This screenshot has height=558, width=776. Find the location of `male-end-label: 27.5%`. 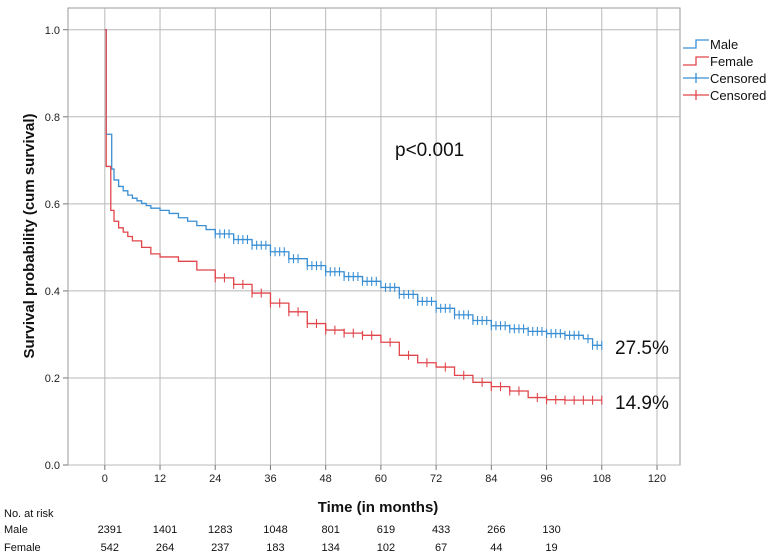

male-end-label: 27.5% is located at coordinates (642, 348).